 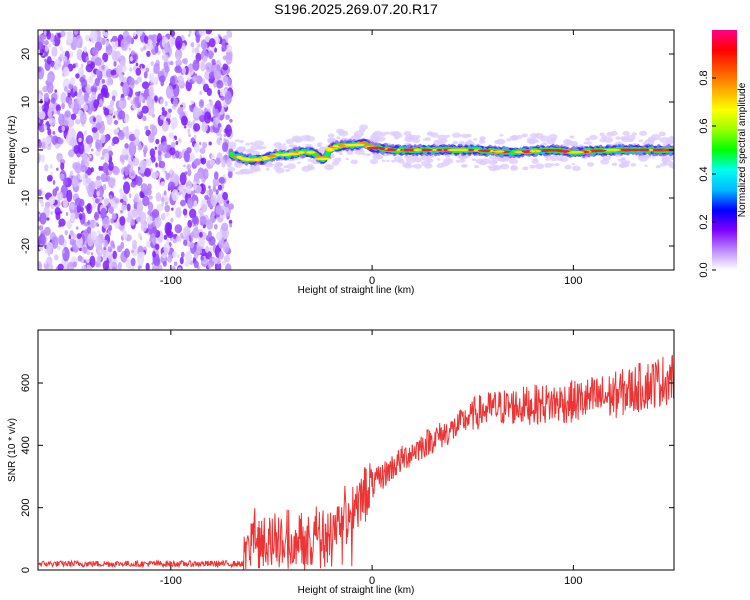 What do you see at coordinates (704, 173) in the screenshot?
I see `colorbar-tick-label: 0.4` at bounding box center [704, 173].